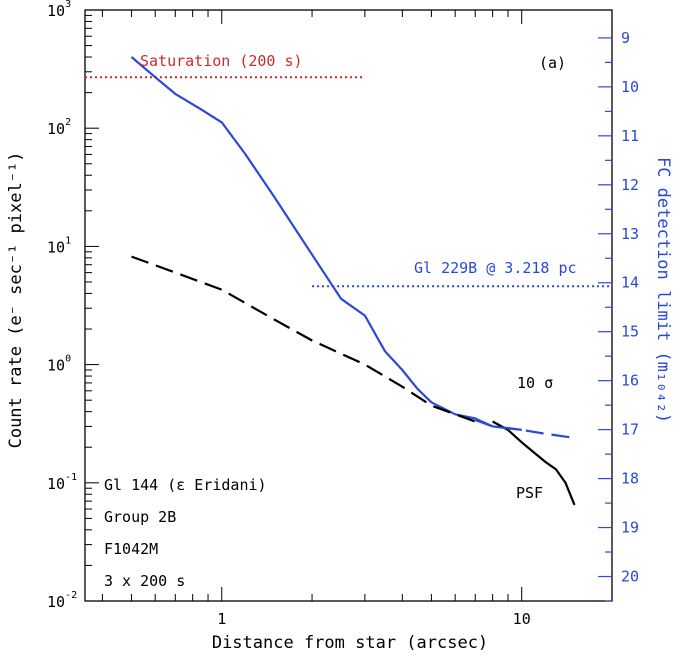 The width and height of the screenshot is (680, 659). What do you see at coordinates (552, 63) in the screenshot?
I see `panel-label: (a)` at bounding box center [552, 63].